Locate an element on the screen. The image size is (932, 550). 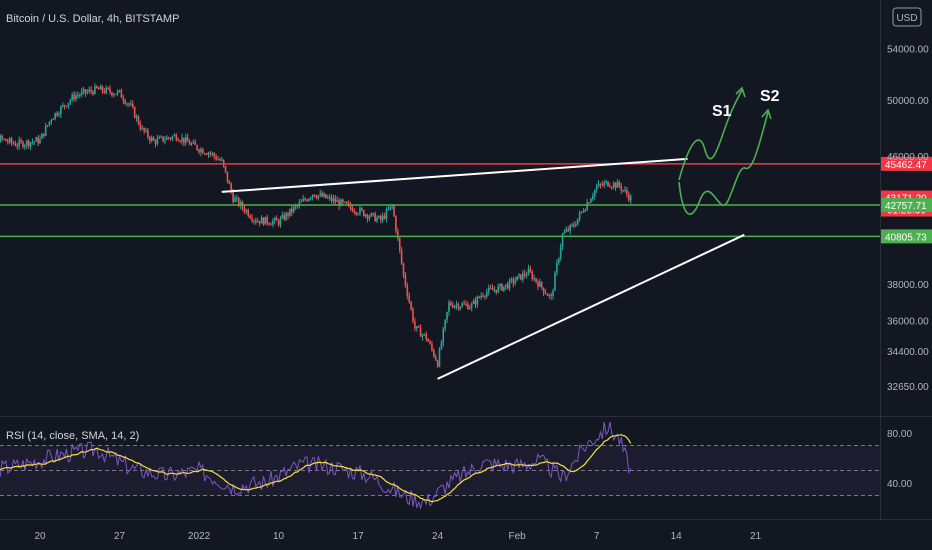
rsi-label: RSI (14, close, SMA, 14, 2) is located at coordinates (72, 436).